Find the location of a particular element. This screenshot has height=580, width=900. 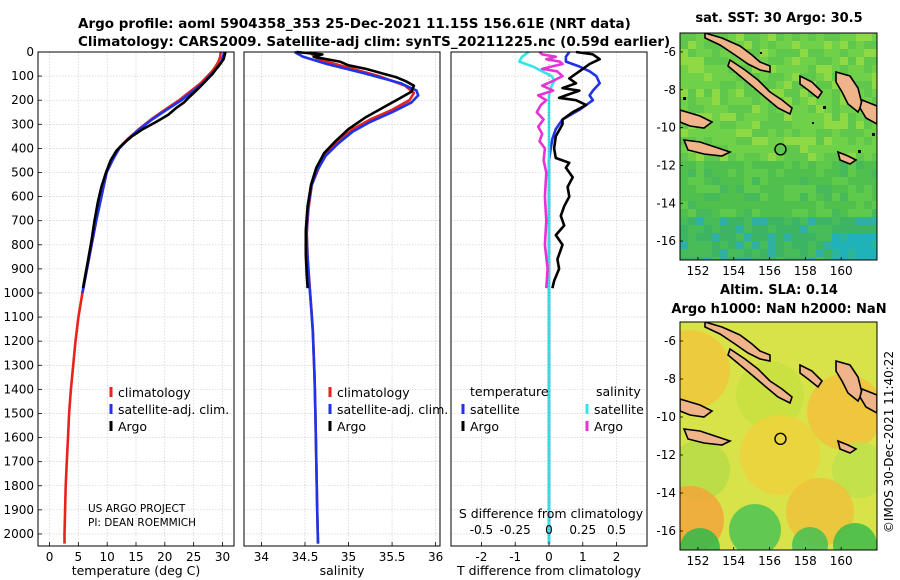

map-ytick-label: -12 is located at coordinates (666, 455).